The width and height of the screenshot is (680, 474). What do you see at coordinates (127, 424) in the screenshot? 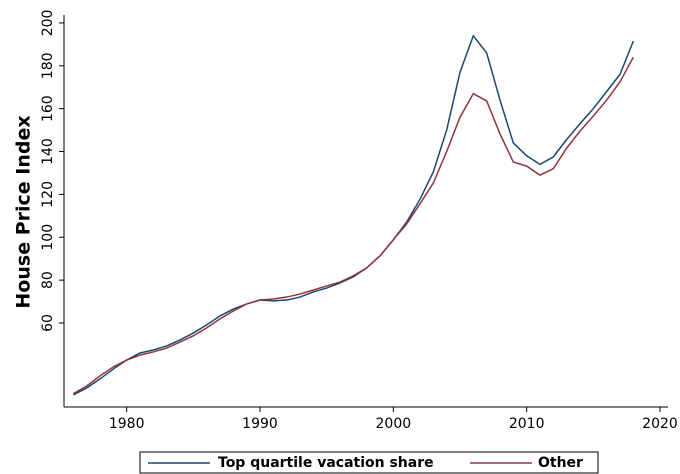
I see `x-tick-label: 1980` at bounding box center [127, 424].